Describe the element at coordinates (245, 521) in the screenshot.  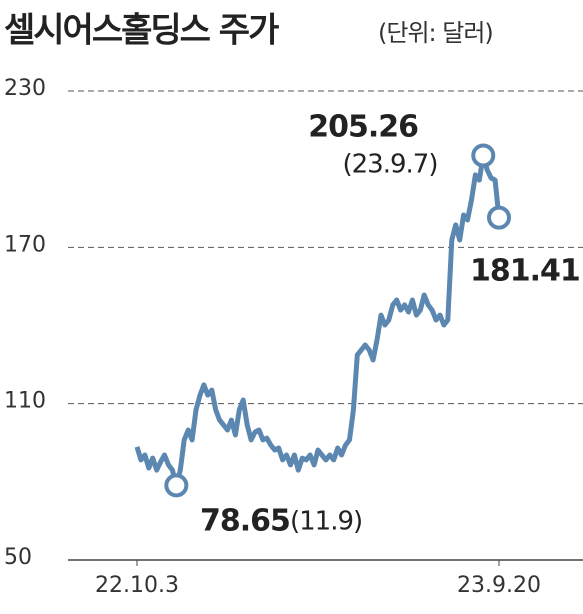
I see `annotation-value: 78.65` at that location.